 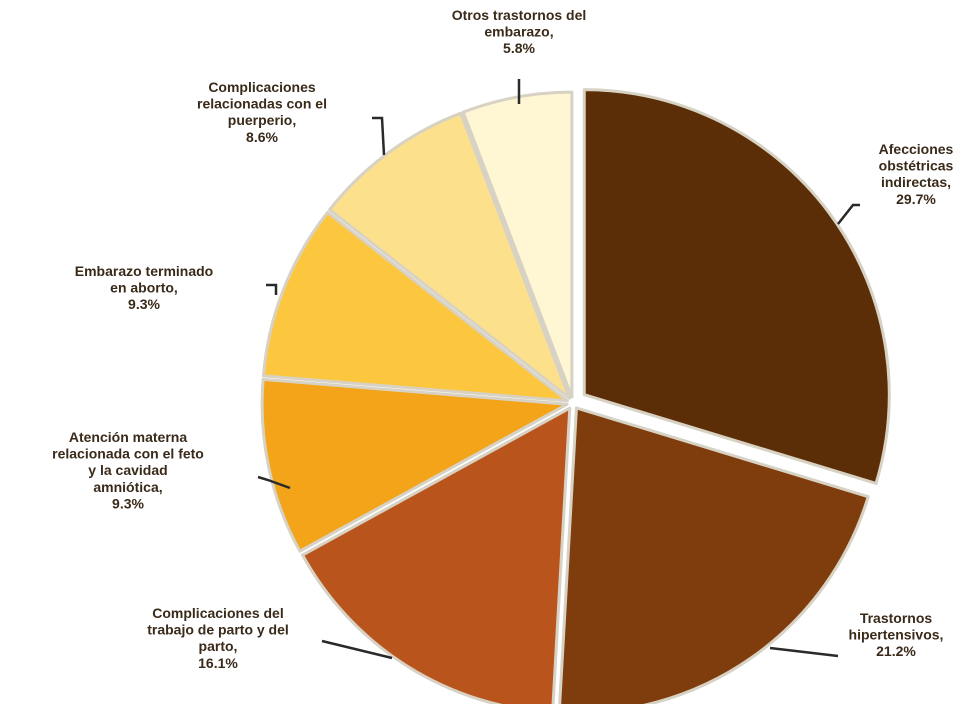 What do you see at coordinates (262, 104) in the screenshot?
I see `slice-label-line: relacionadas con el` at bounding box center [262, 104].